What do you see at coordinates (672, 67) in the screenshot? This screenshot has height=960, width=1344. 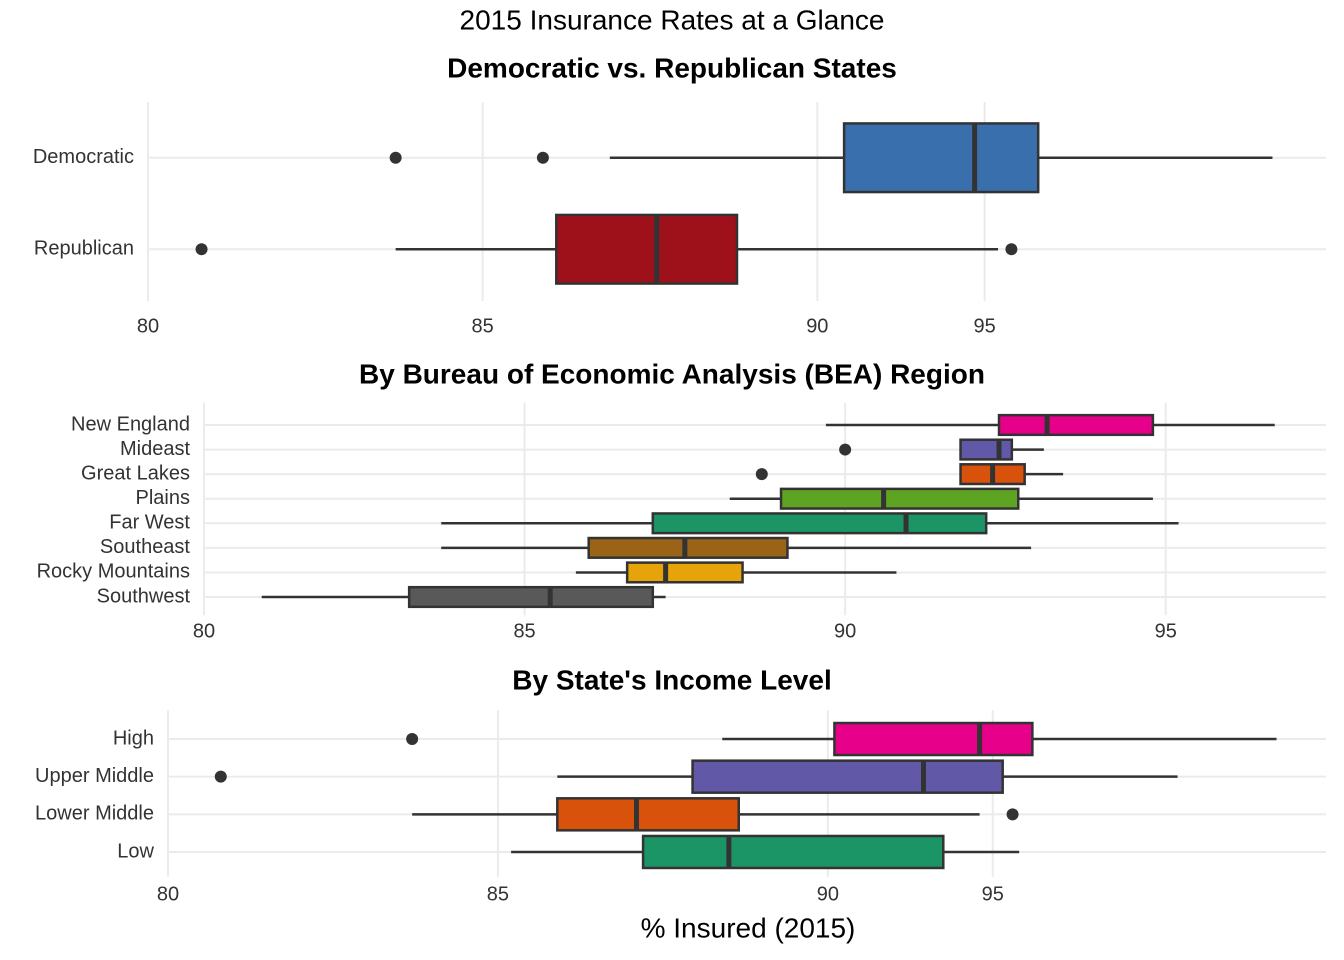 I see `panel-title: Democratic vs. Republican States` at bounding box center [672, 67].